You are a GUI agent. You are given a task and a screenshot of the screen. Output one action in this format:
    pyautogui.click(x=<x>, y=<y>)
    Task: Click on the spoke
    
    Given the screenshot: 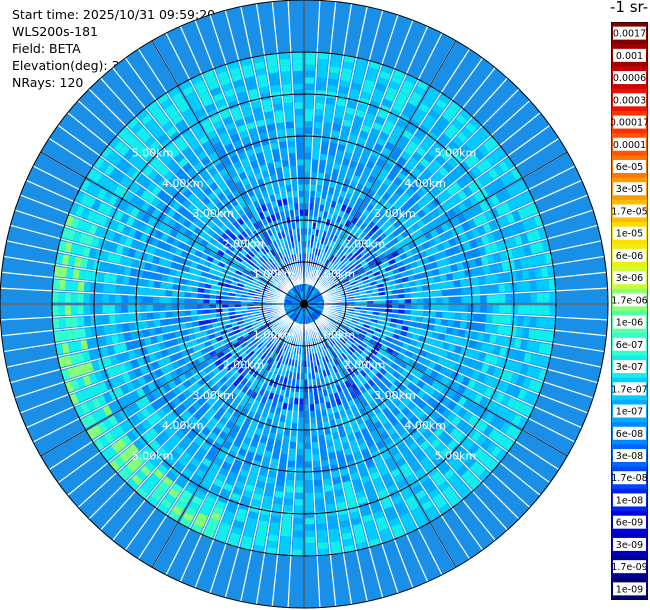 What is the action you would take?
    pyautogui.click(x=380, y=172)
    